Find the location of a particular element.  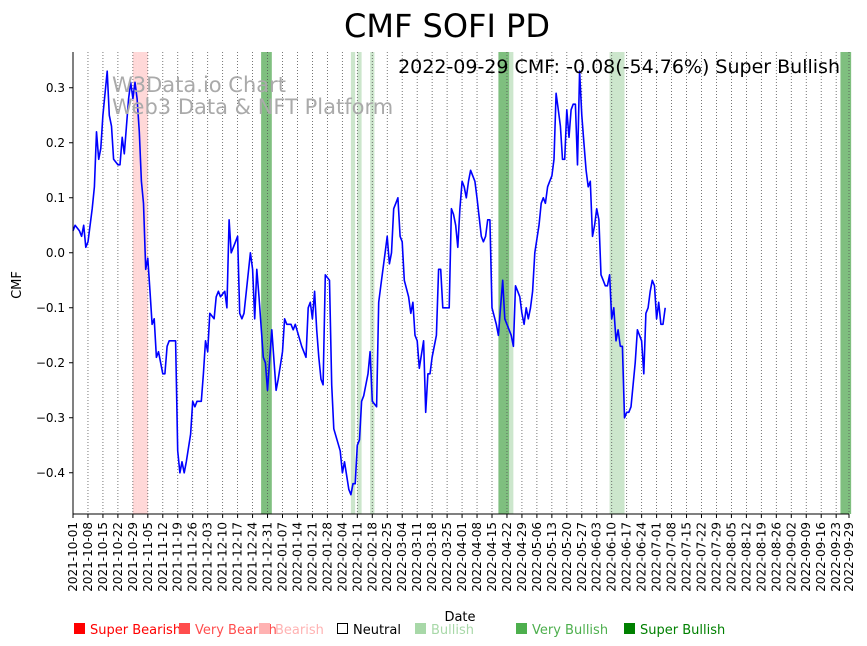

y-ticks: 0.3 0.2 0.1 0.0 −0.1 −0.2 −0.3 −0.4 is located at coordinates (54, 280).